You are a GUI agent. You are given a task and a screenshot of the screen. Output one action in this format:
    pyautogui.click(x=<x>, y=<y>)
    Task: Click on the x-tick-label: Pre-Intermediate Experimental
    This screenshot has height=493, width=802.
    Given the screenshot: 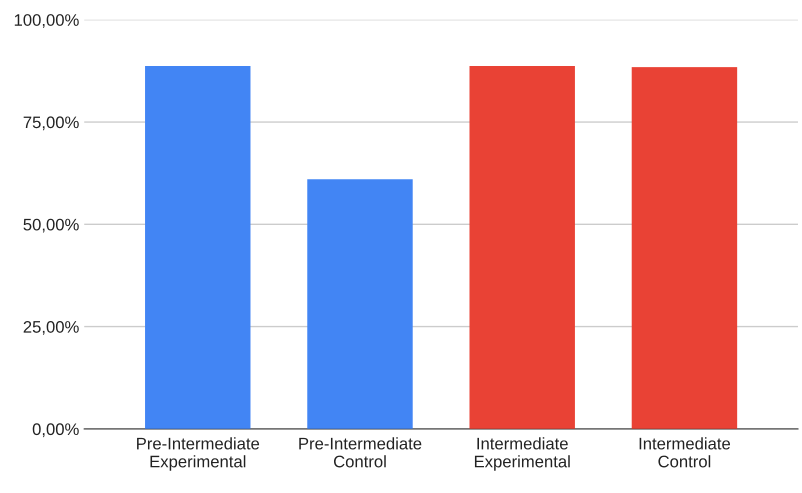 What is the action you would take?
    pyautogui.click(x=198, y=454)
    